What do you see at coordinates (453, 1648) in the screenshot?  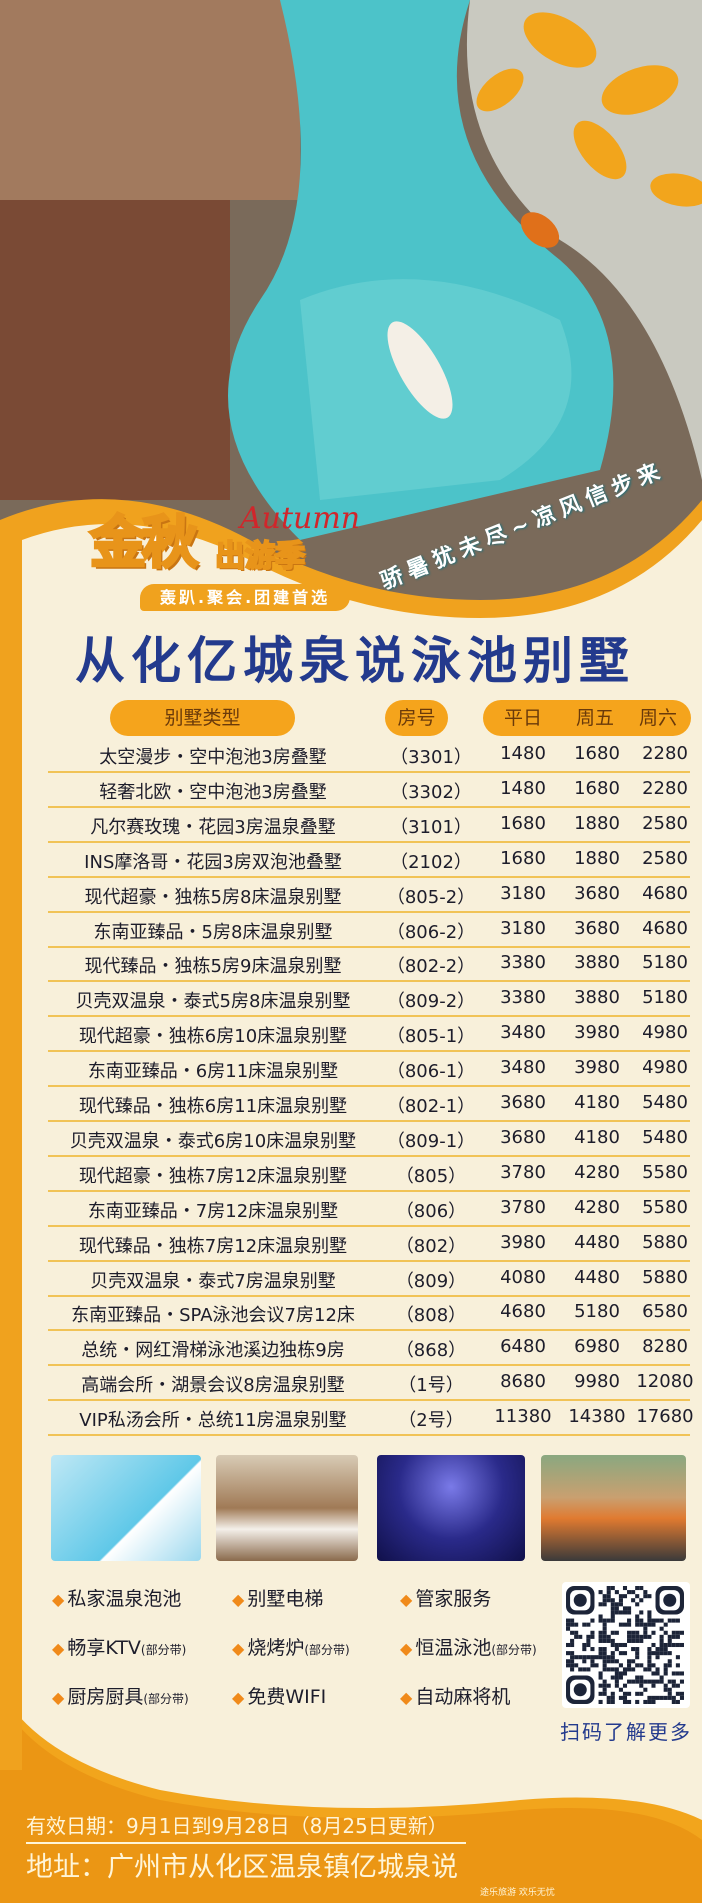 I see `amenity-label: 恒温泳池` at bounding box center [453, 1648].